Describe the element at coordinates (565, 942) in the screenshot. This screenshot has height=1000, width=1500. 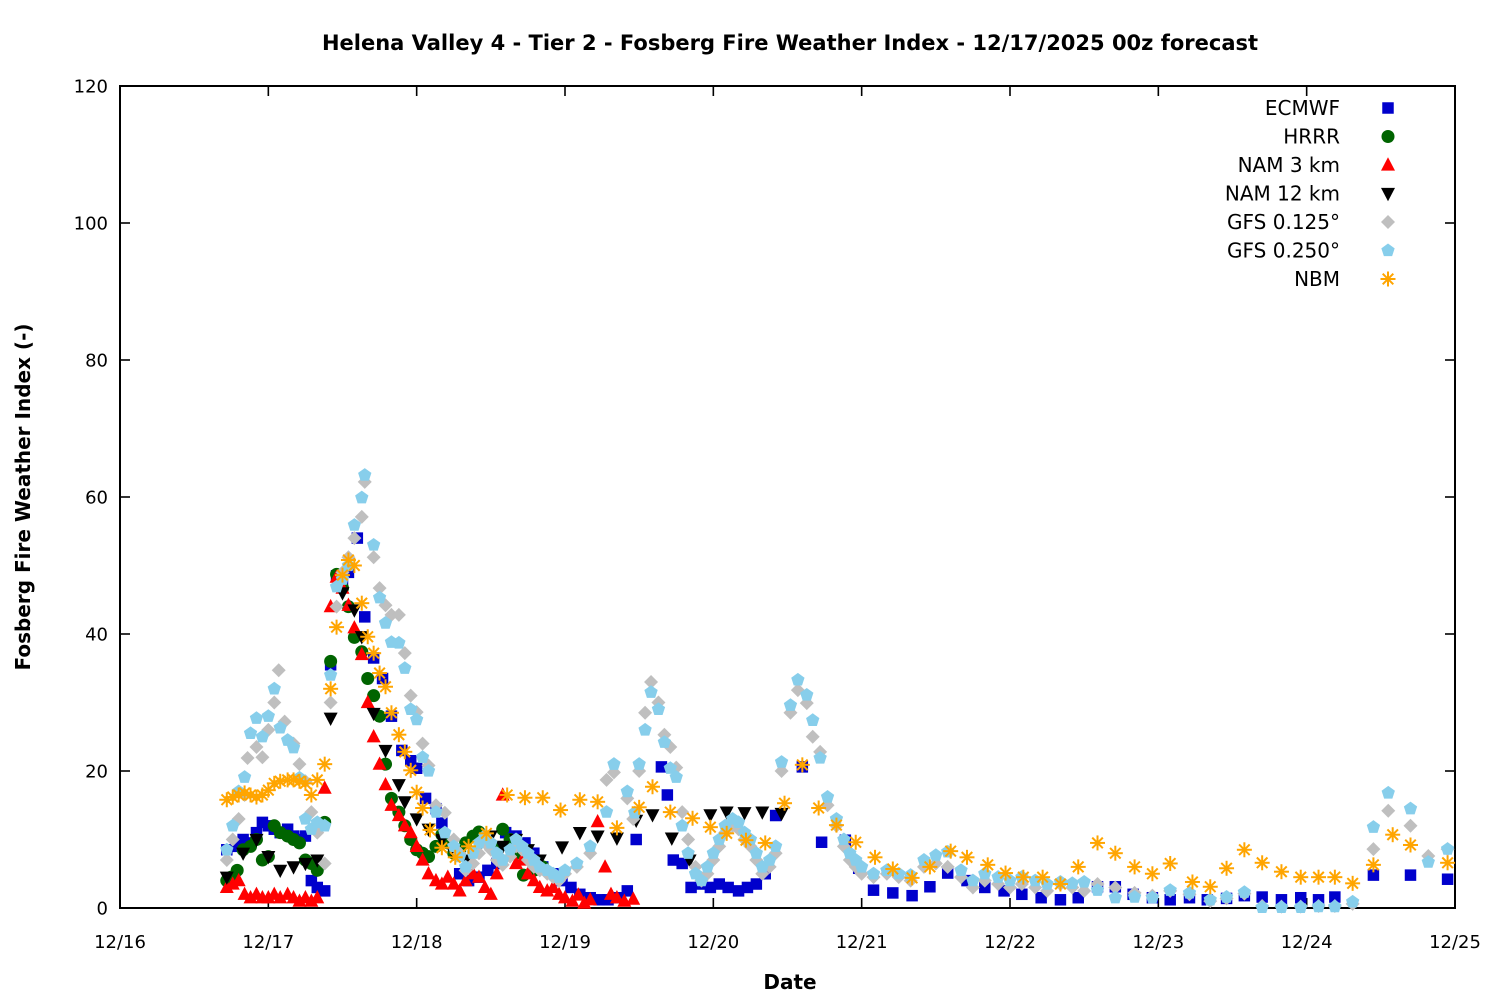
I see `x-tick-label: 12/19` at that location.